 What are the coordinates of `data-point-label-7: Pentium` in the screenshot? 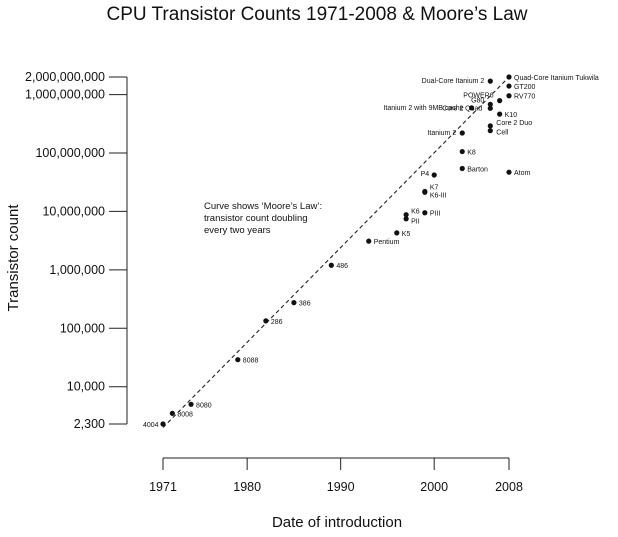 It's located at (387, 242).